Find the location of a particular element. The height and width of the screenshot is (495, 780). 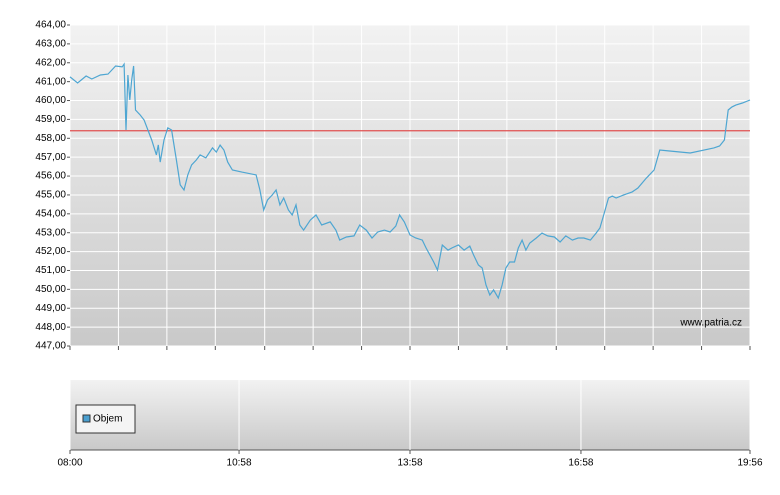

y-tick-label: 449,00 is located at coordinates (50, 308).